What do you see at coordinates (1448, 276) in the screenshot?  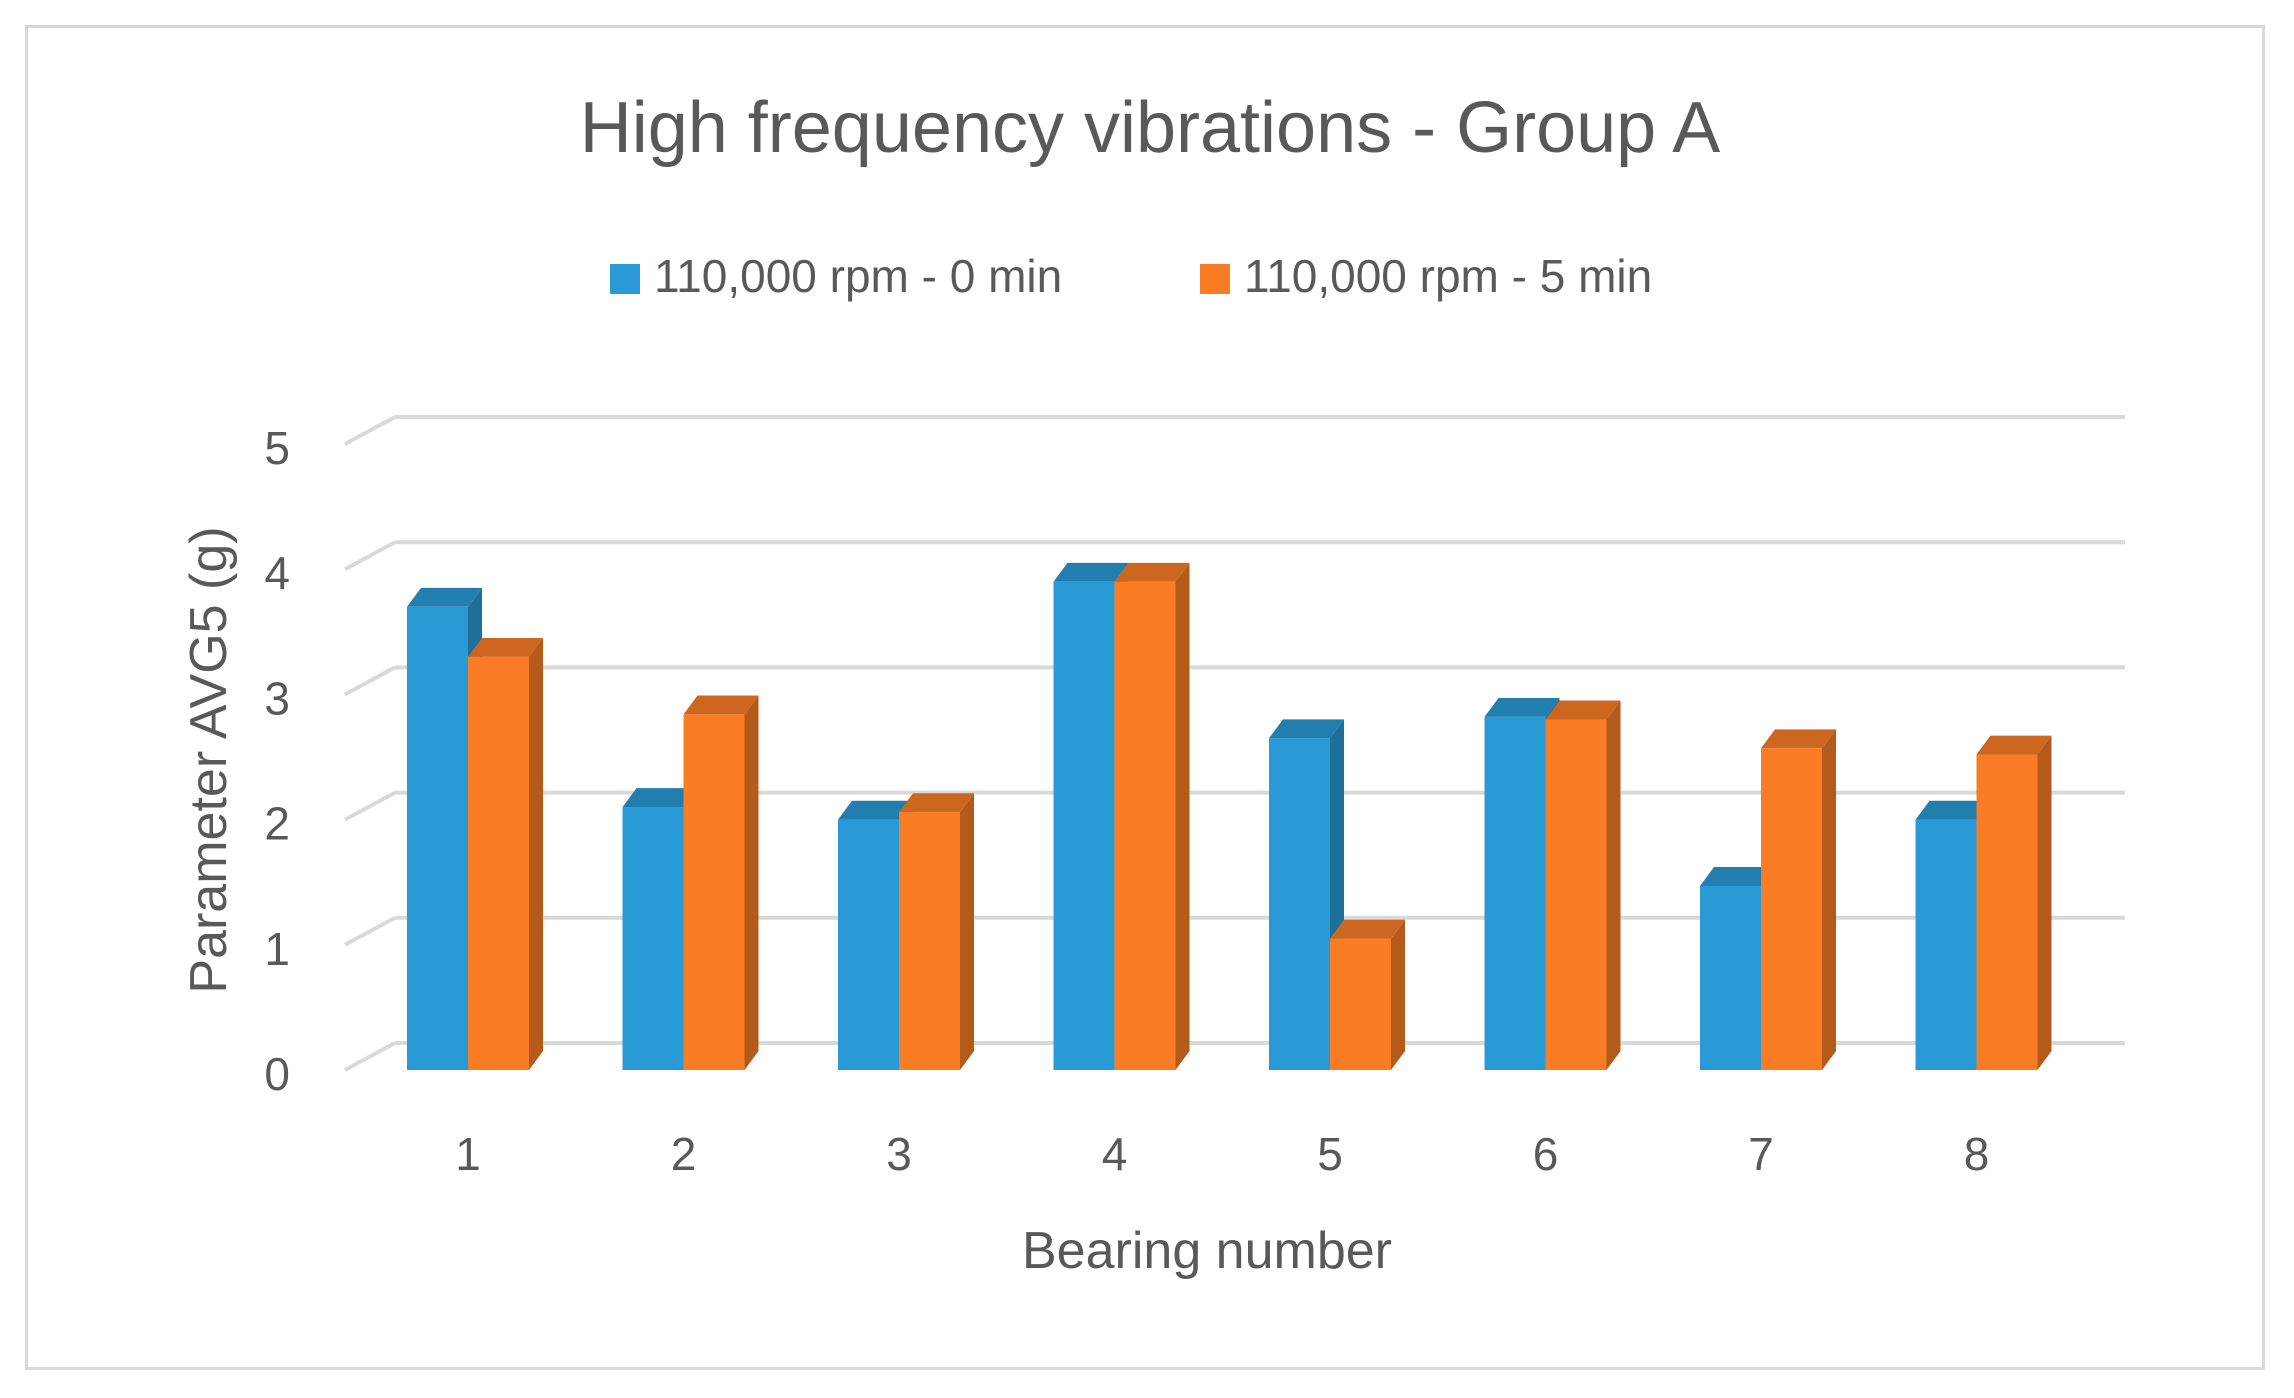 I see `legend-label-series-2: 110,000 rpm - 5 min` at bounding box center [1448, 276].